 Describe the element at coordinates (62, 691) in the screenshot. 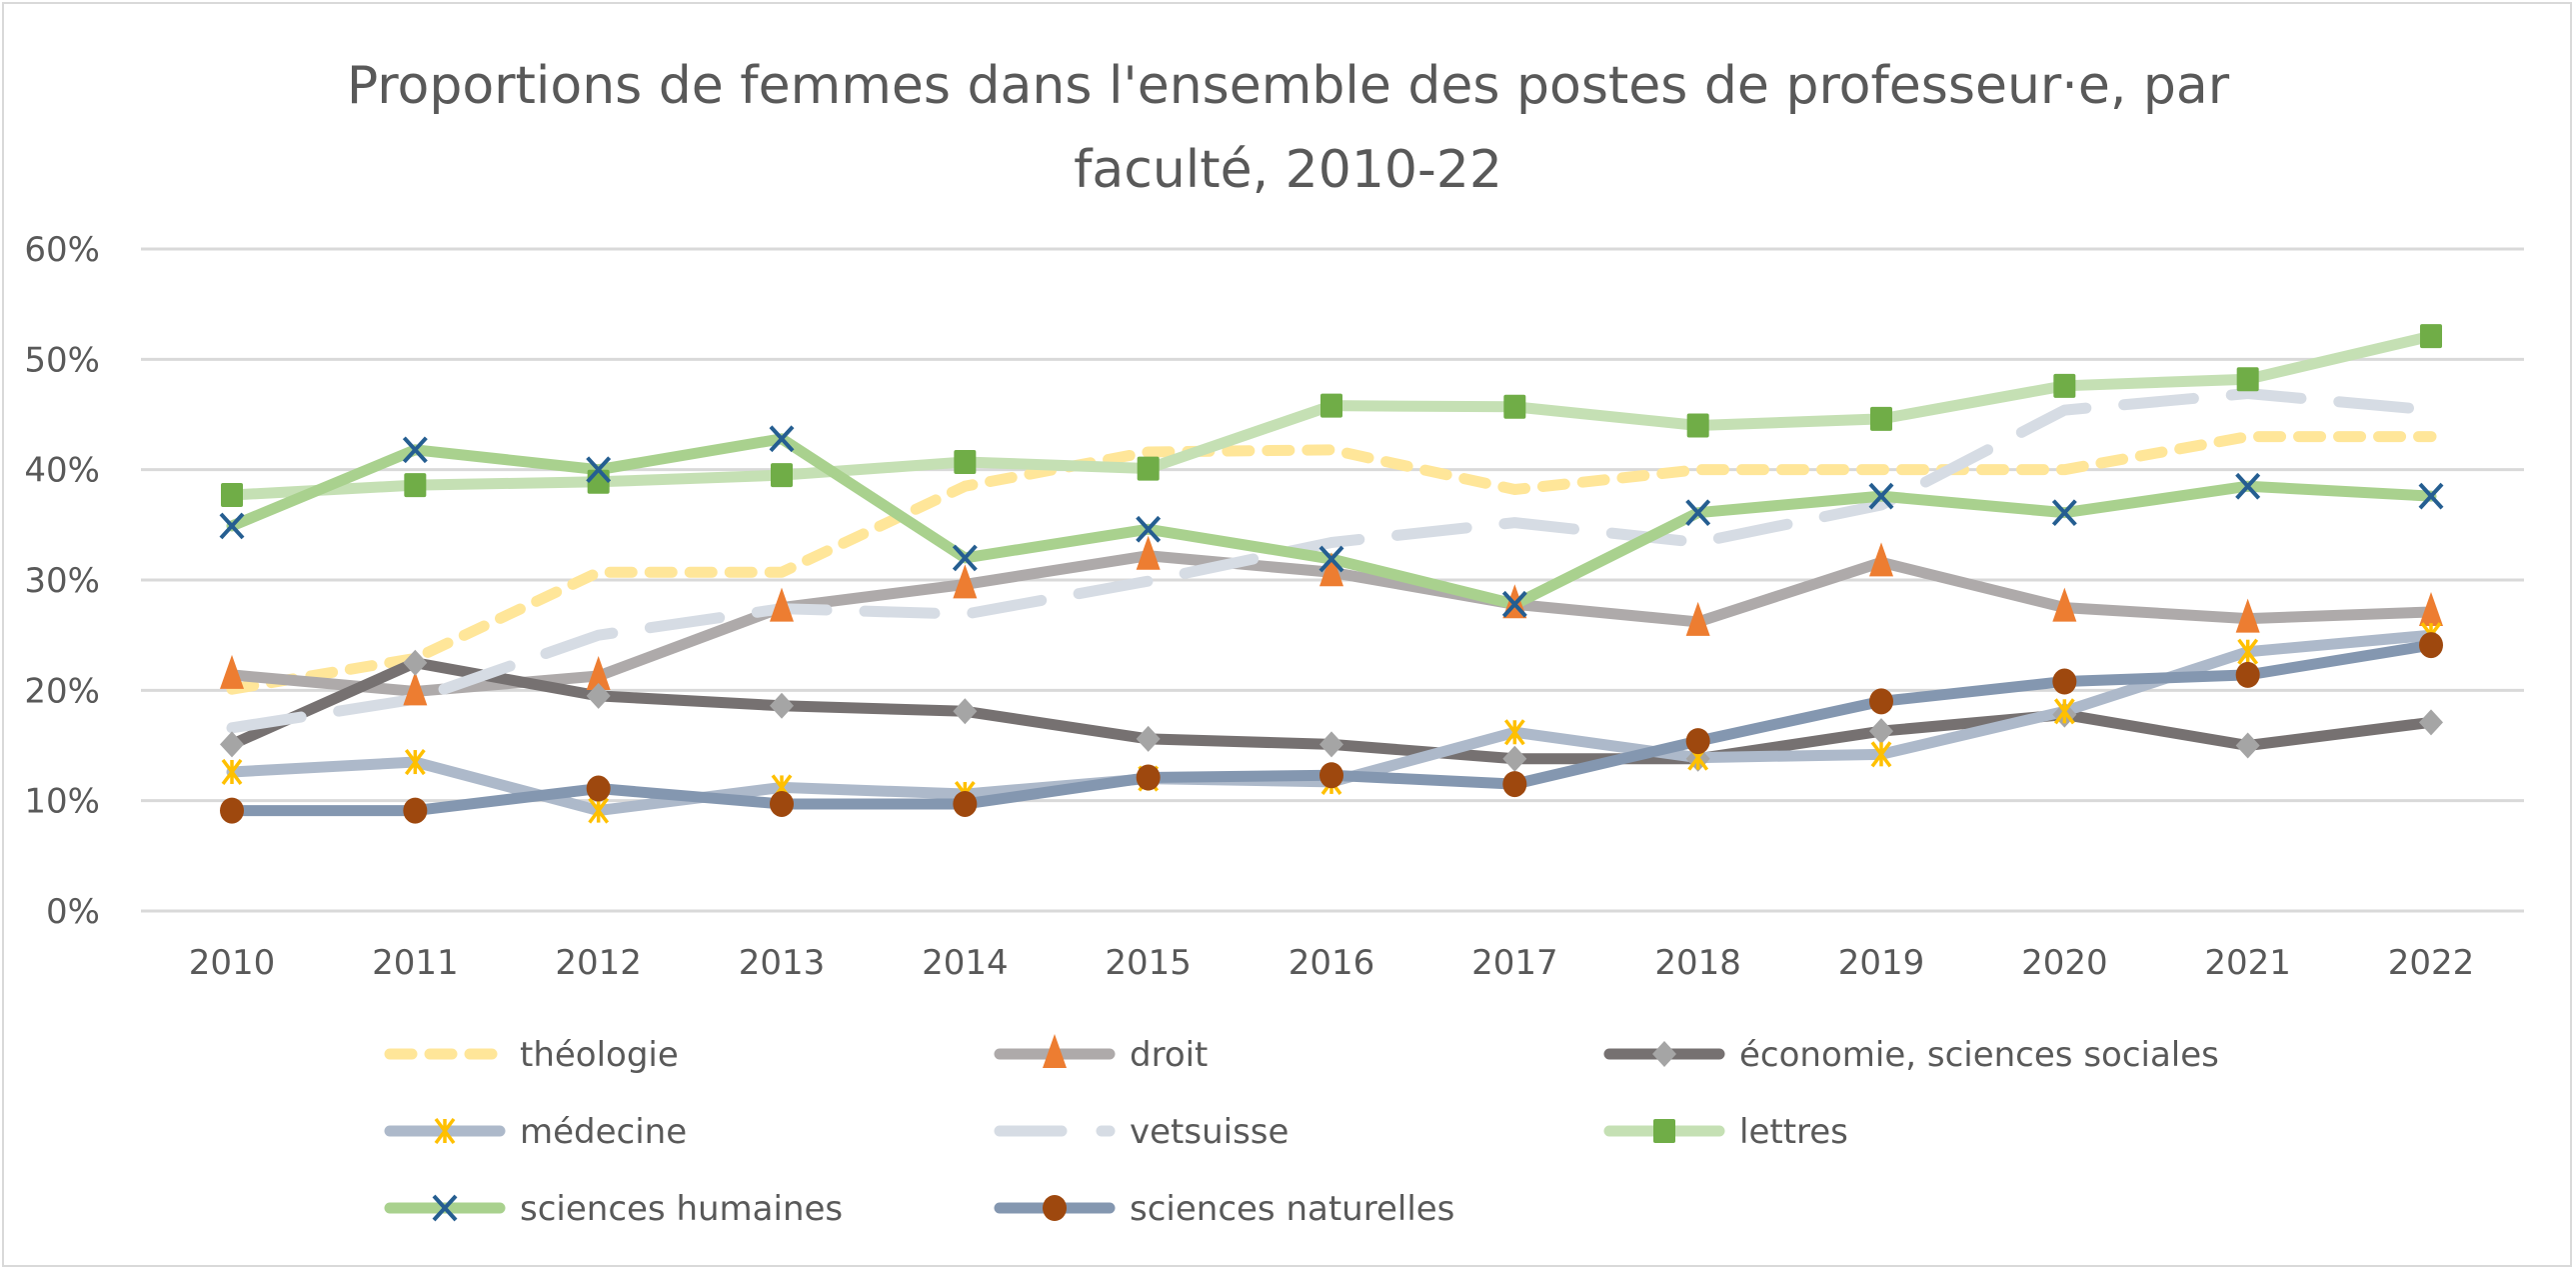

I see `y-tick-label: 20%` at that location.